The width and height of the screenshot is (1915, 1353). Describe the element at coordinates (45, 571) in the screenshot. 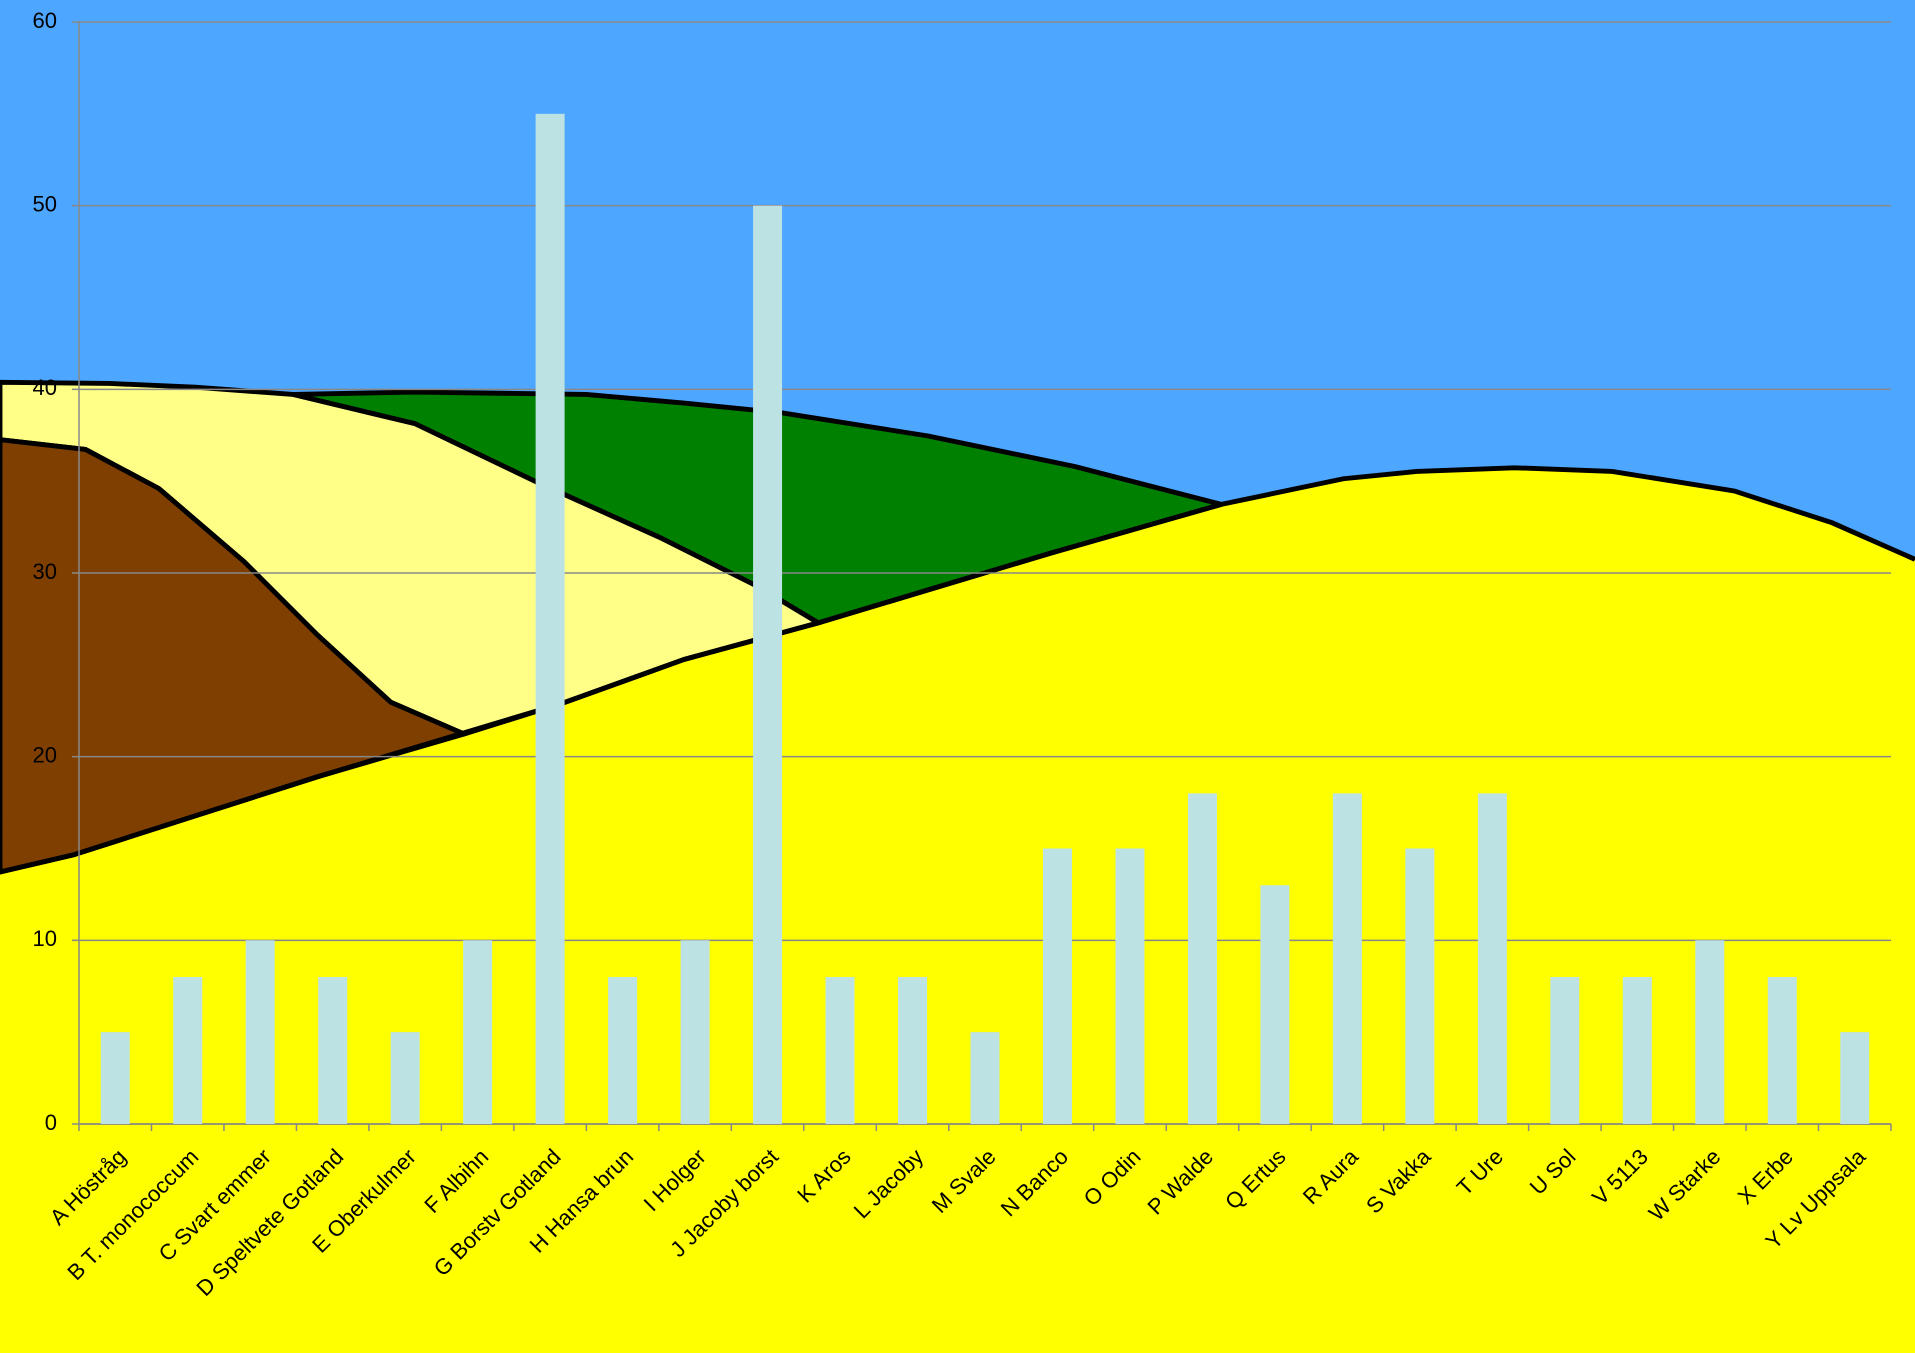

I see `y-tick-label: 30` at that location.